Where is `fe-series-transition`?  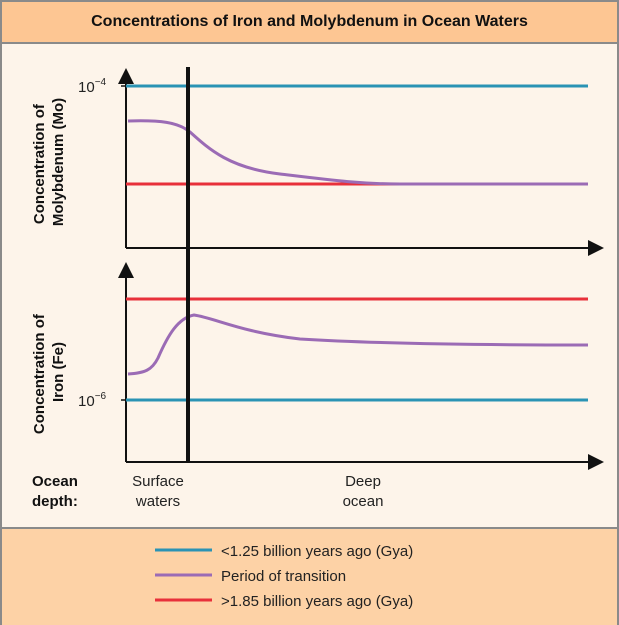
fe-series-transition is located at coordinates (358, 344).